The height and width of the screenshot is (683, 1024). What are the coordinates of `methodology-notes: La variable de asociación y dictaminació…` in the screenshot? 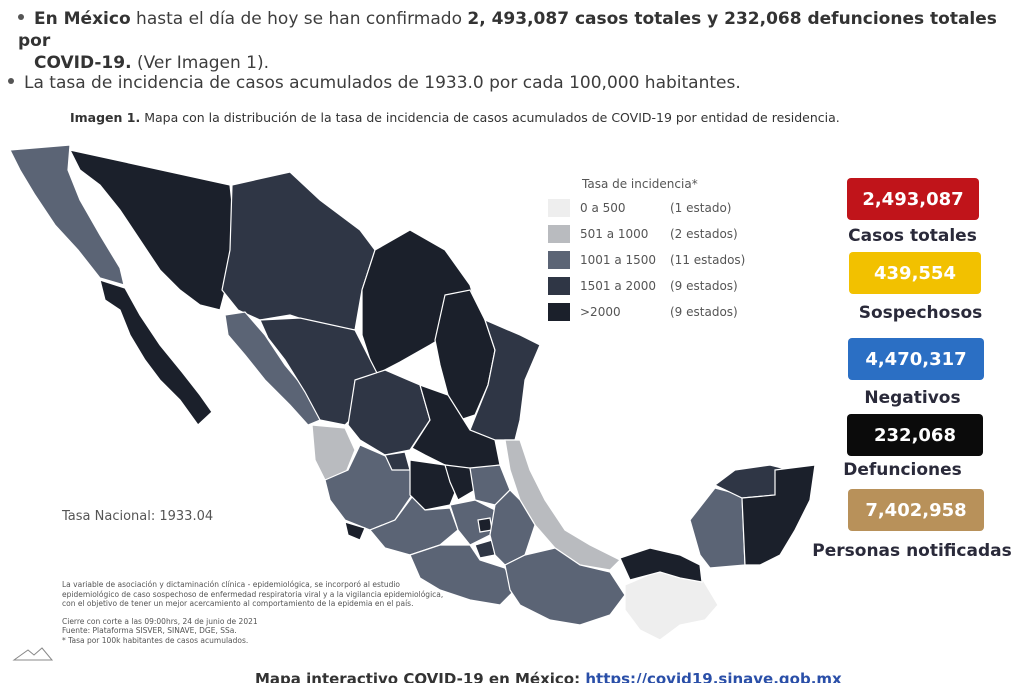 It's located at (287, 612).